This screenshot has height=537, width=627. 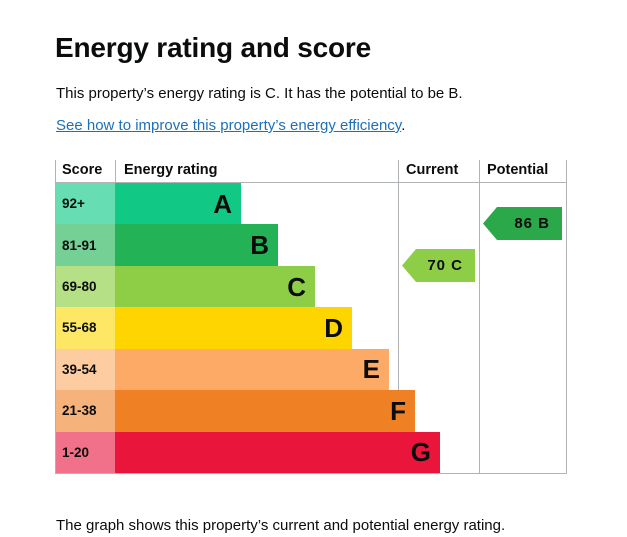 I want to click on page-title: Energy rating and score, so click(x=213, y=47).